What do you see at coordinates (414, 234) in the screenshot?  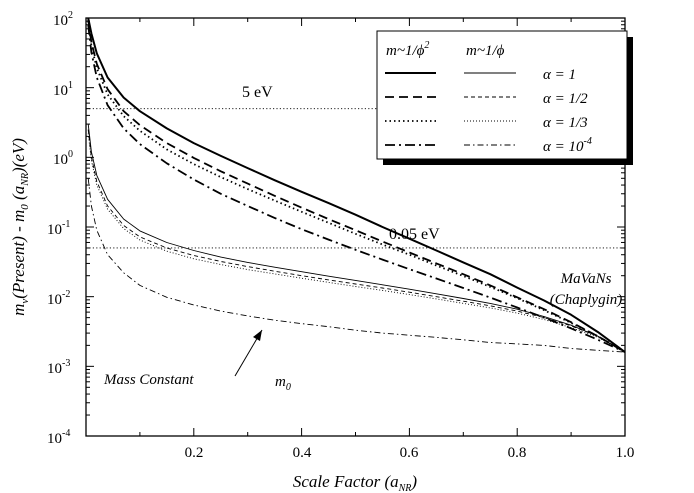 I see `reference-label-0.05ev: 0.05 eV` at bounding box center [414, 234].